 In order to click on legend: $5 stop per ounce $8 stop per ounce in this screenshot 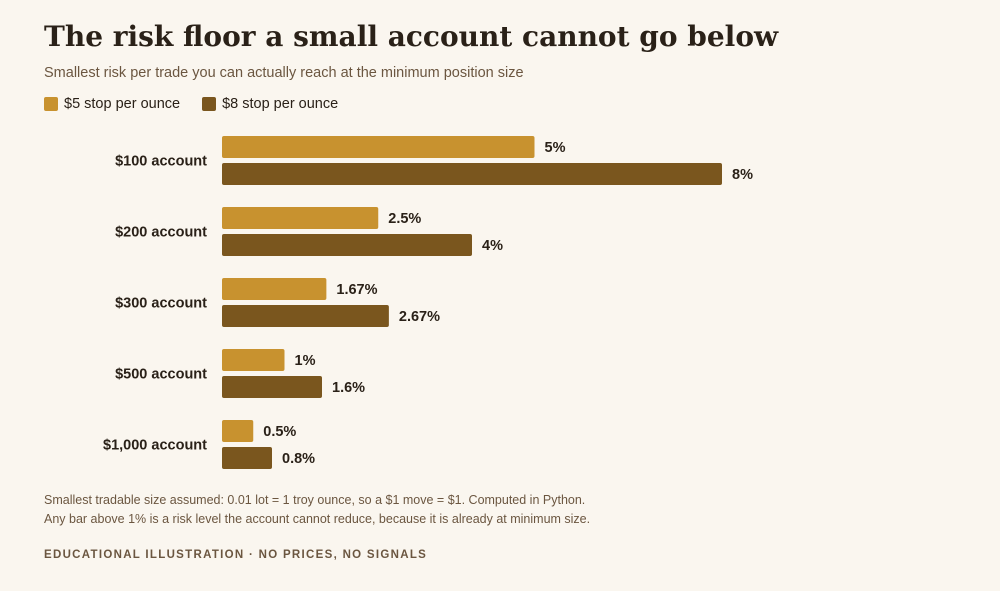, I will do `click(202, 104)`.